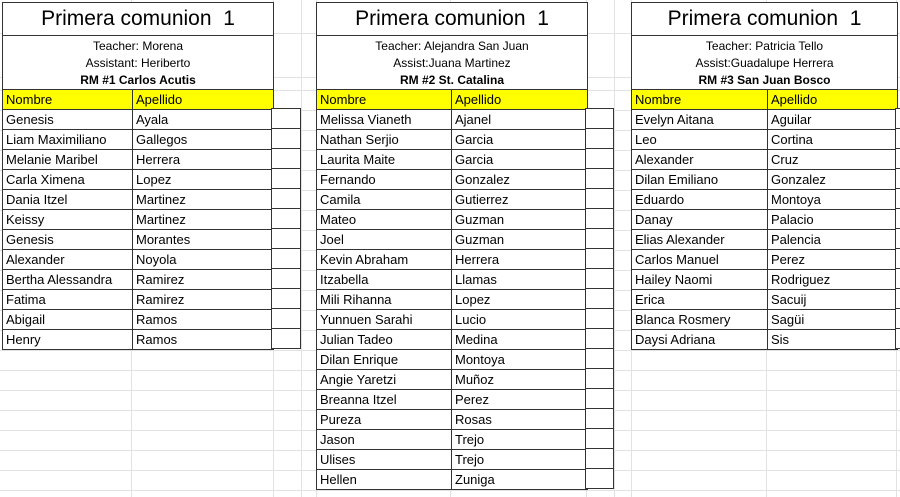 The height and width of the screenshot is (497, 900). I want to click on cell-nombre: Fernando, so click(348, 179).